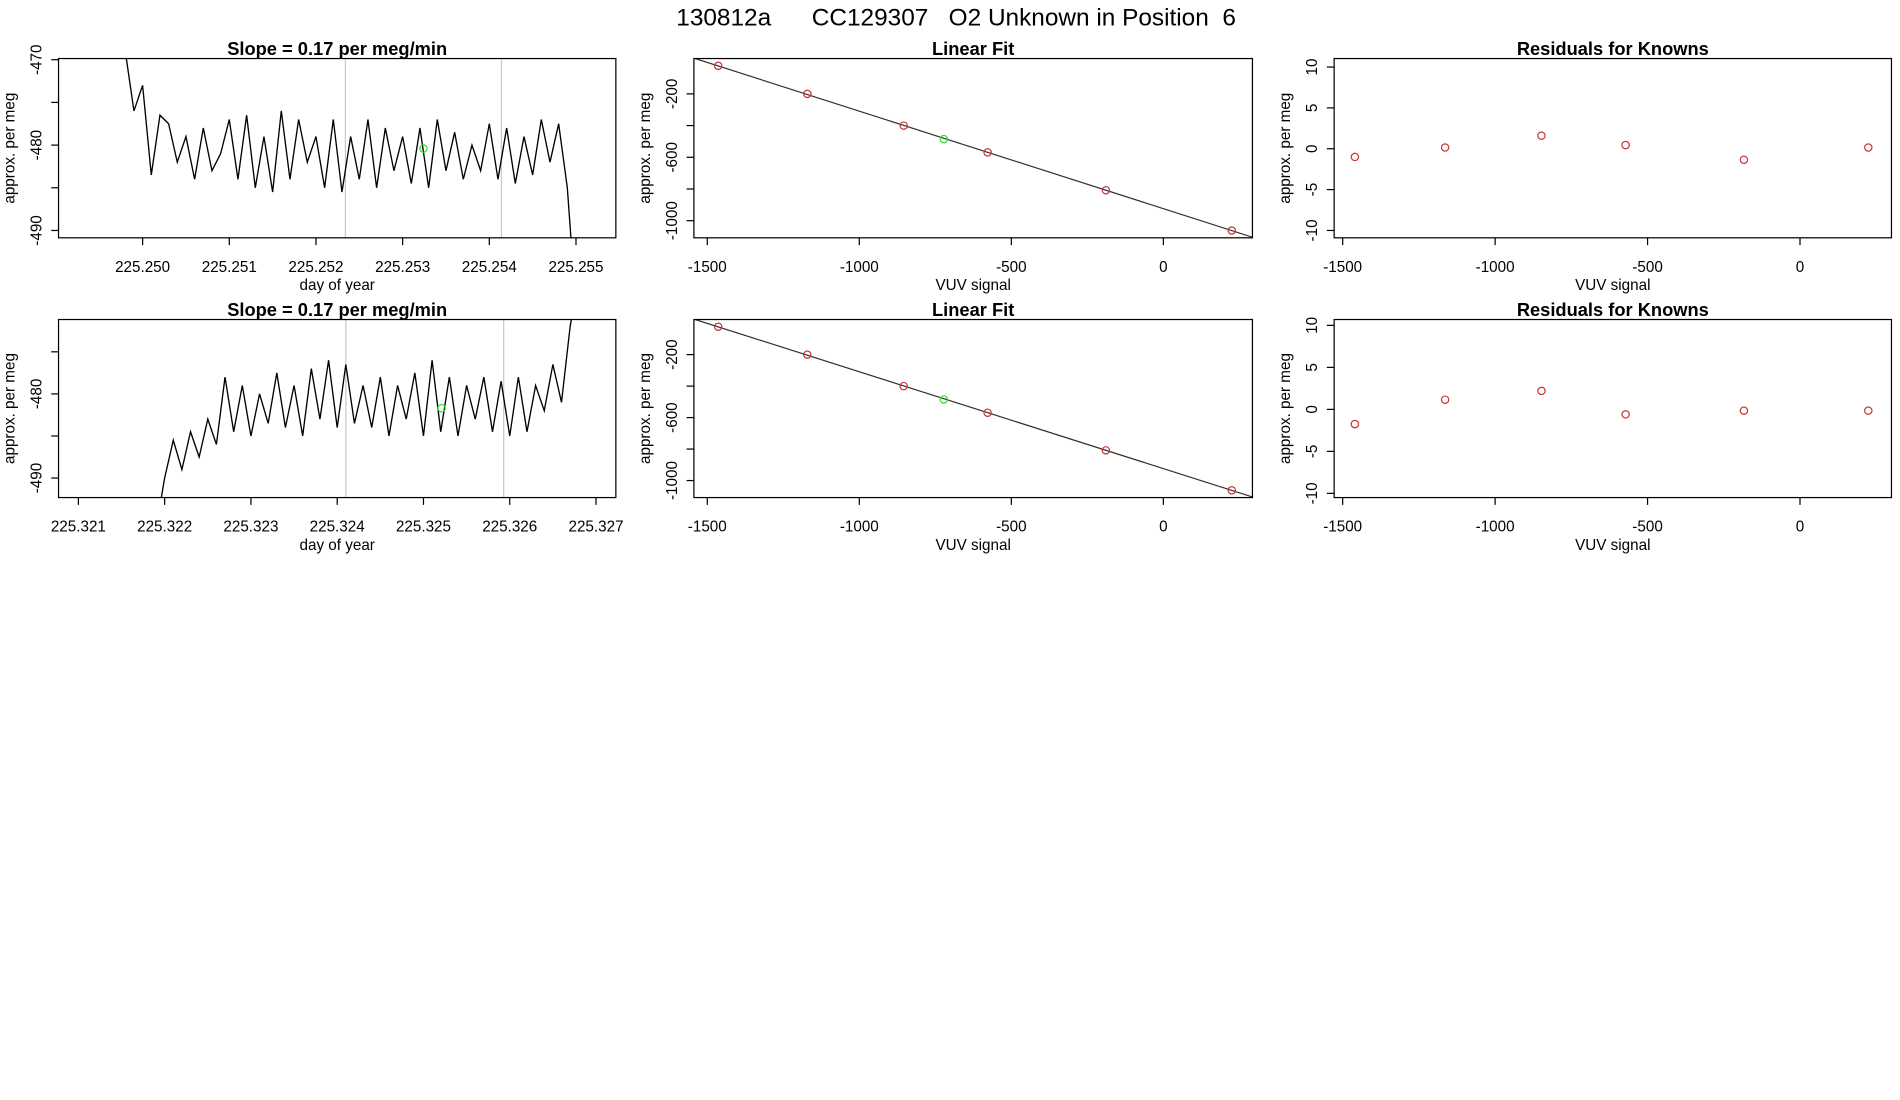 The width and height of the screenshot is (1900, 1100). I want to click on data-line, so click(366, 408).